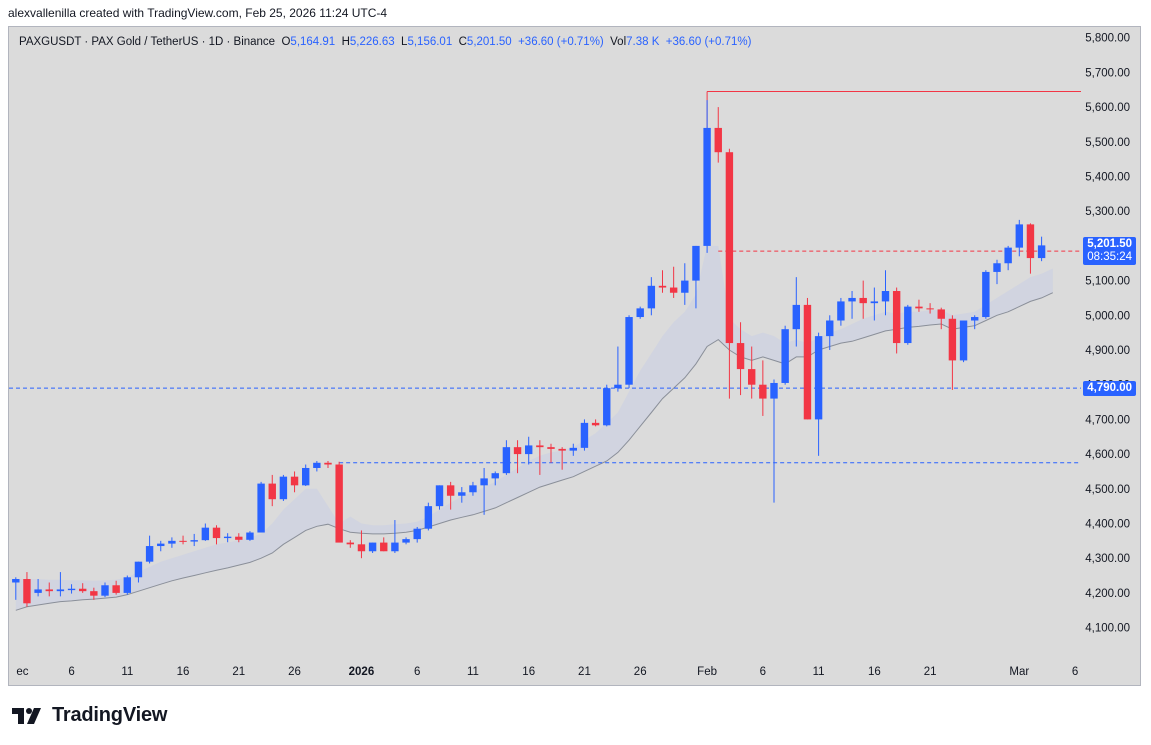 Image resolution: width=1151 pixels, height=745 pixels. Describe the element at coordinates (1107, 594) in the screenshot. I see `y-tick-label: 4,200.00` at that location.